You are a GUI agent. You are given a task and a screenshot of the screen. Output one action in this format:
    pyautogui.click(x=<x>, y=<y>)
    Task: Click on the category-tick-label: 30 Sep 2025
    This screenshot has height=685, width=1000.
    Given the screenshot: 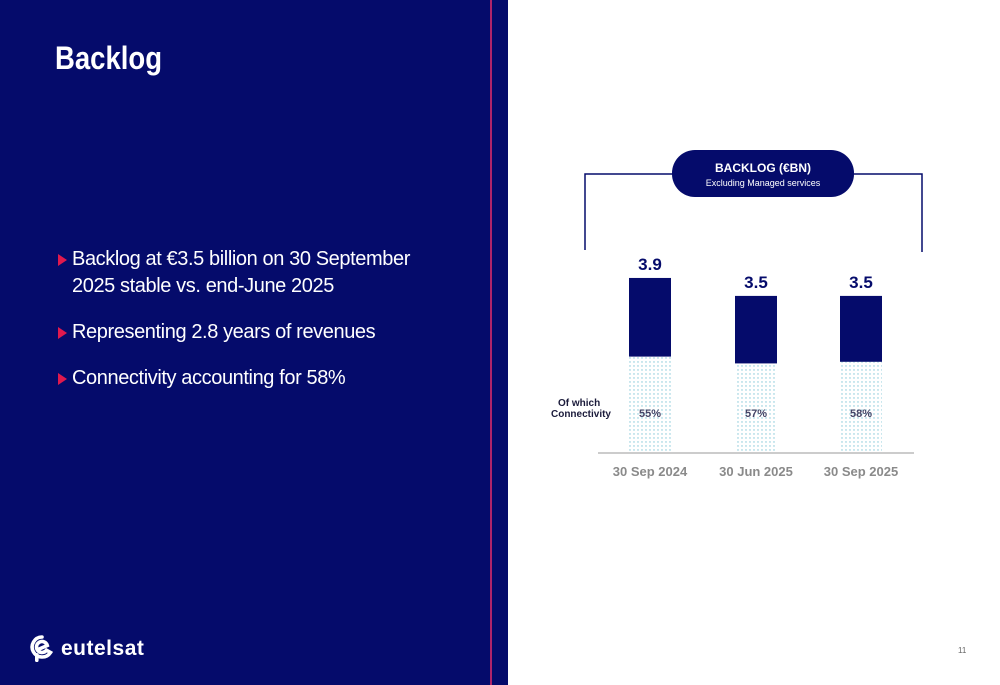 What is the action you would take?
    pyautogui.click(x=861, y=471)
    